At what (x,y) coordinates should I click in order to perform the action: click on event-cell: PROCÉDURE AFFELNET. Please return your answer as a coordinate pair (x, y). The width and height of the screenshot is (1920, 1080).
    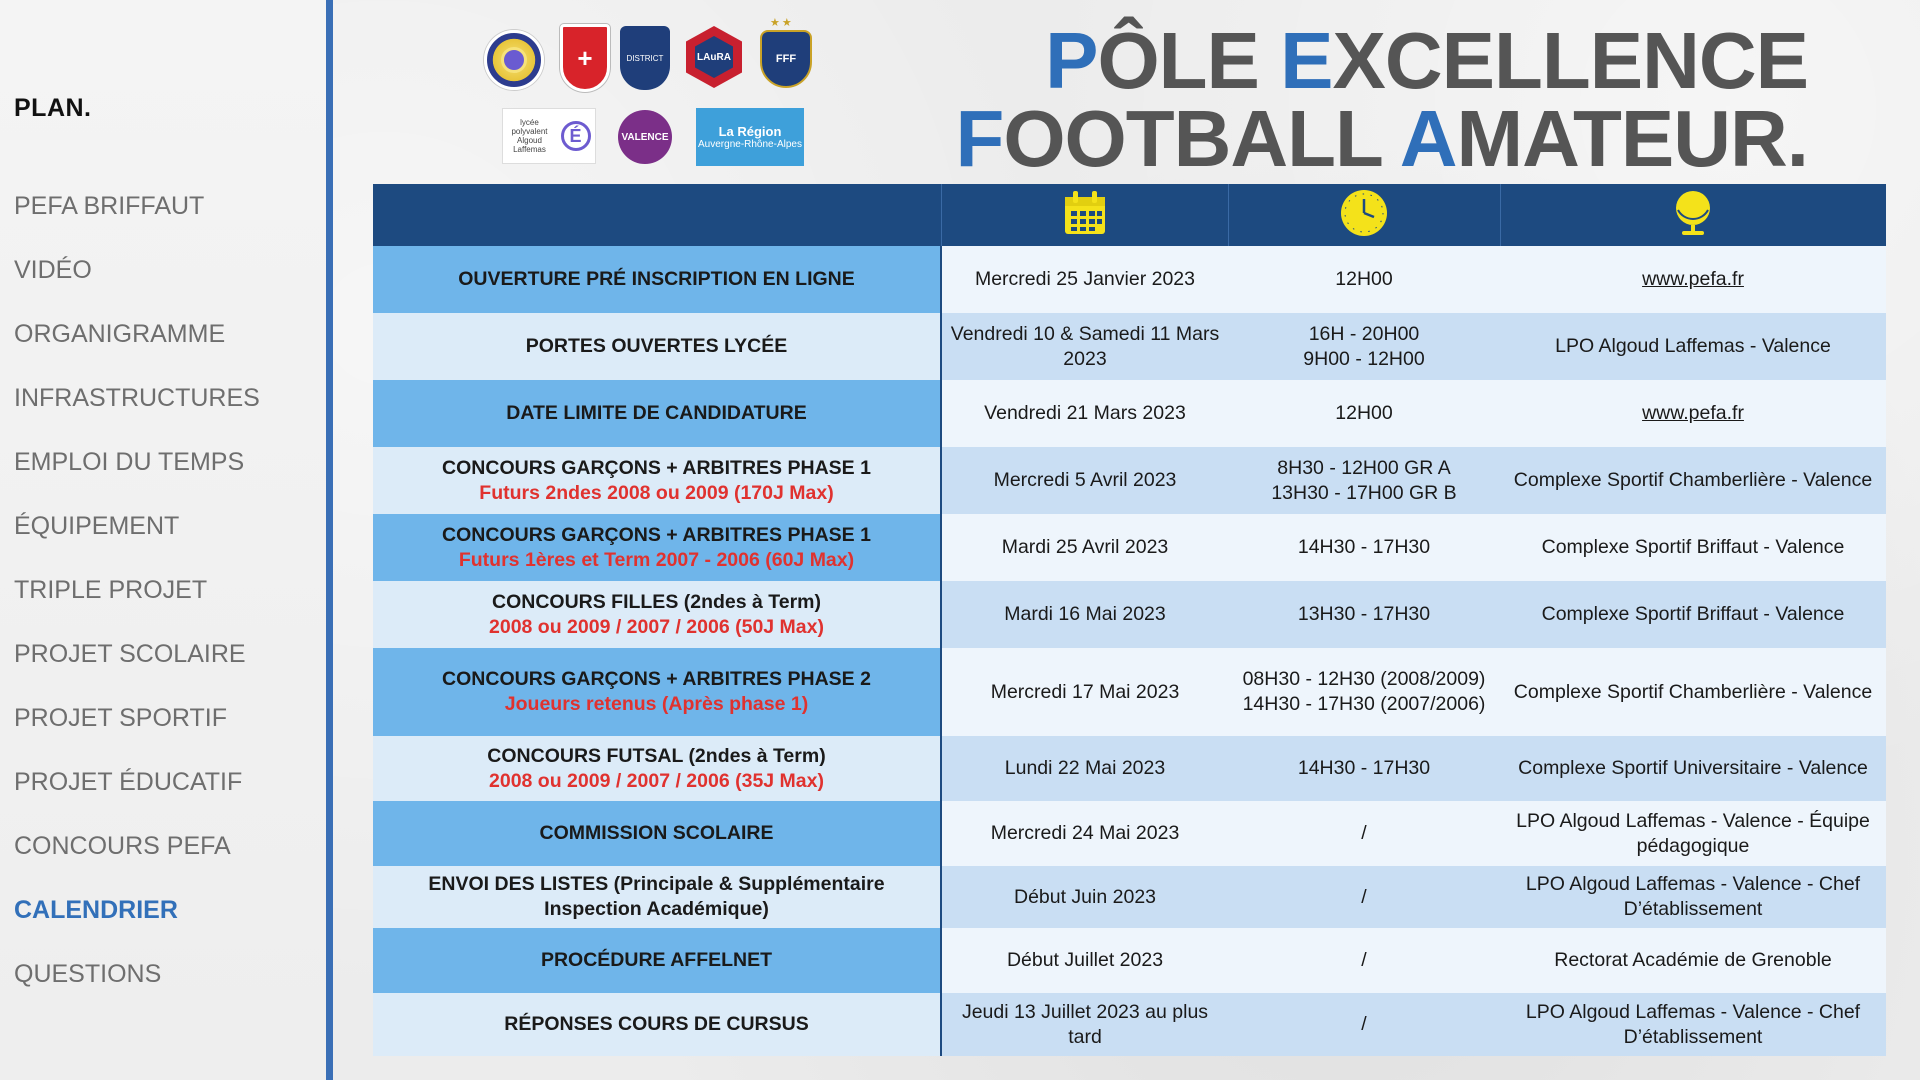
    Looking at the image, I should click on (657, 960).